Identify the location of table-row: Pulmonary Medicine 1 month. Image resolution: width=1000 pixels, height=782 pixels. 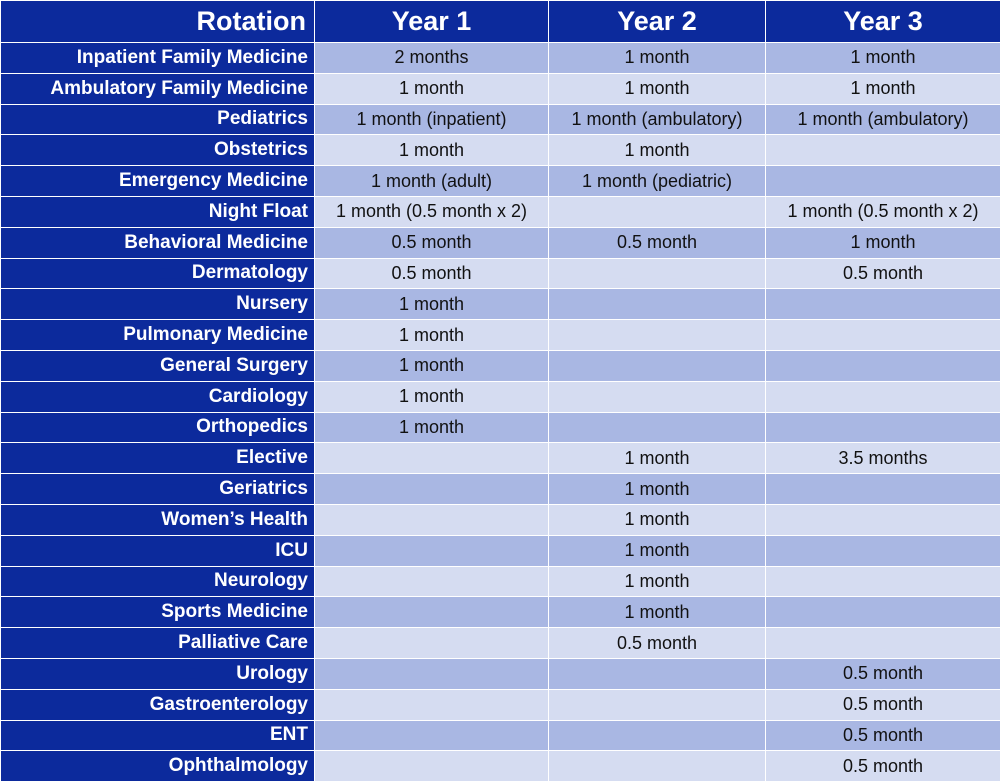
(500, 335).